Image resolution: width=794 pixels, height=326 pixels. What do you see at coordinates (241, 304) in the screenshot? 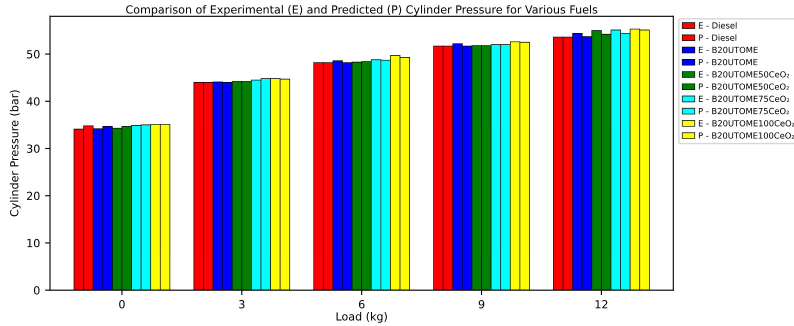
I see `x-tick-label: 3` at bounding box center [241, 304].